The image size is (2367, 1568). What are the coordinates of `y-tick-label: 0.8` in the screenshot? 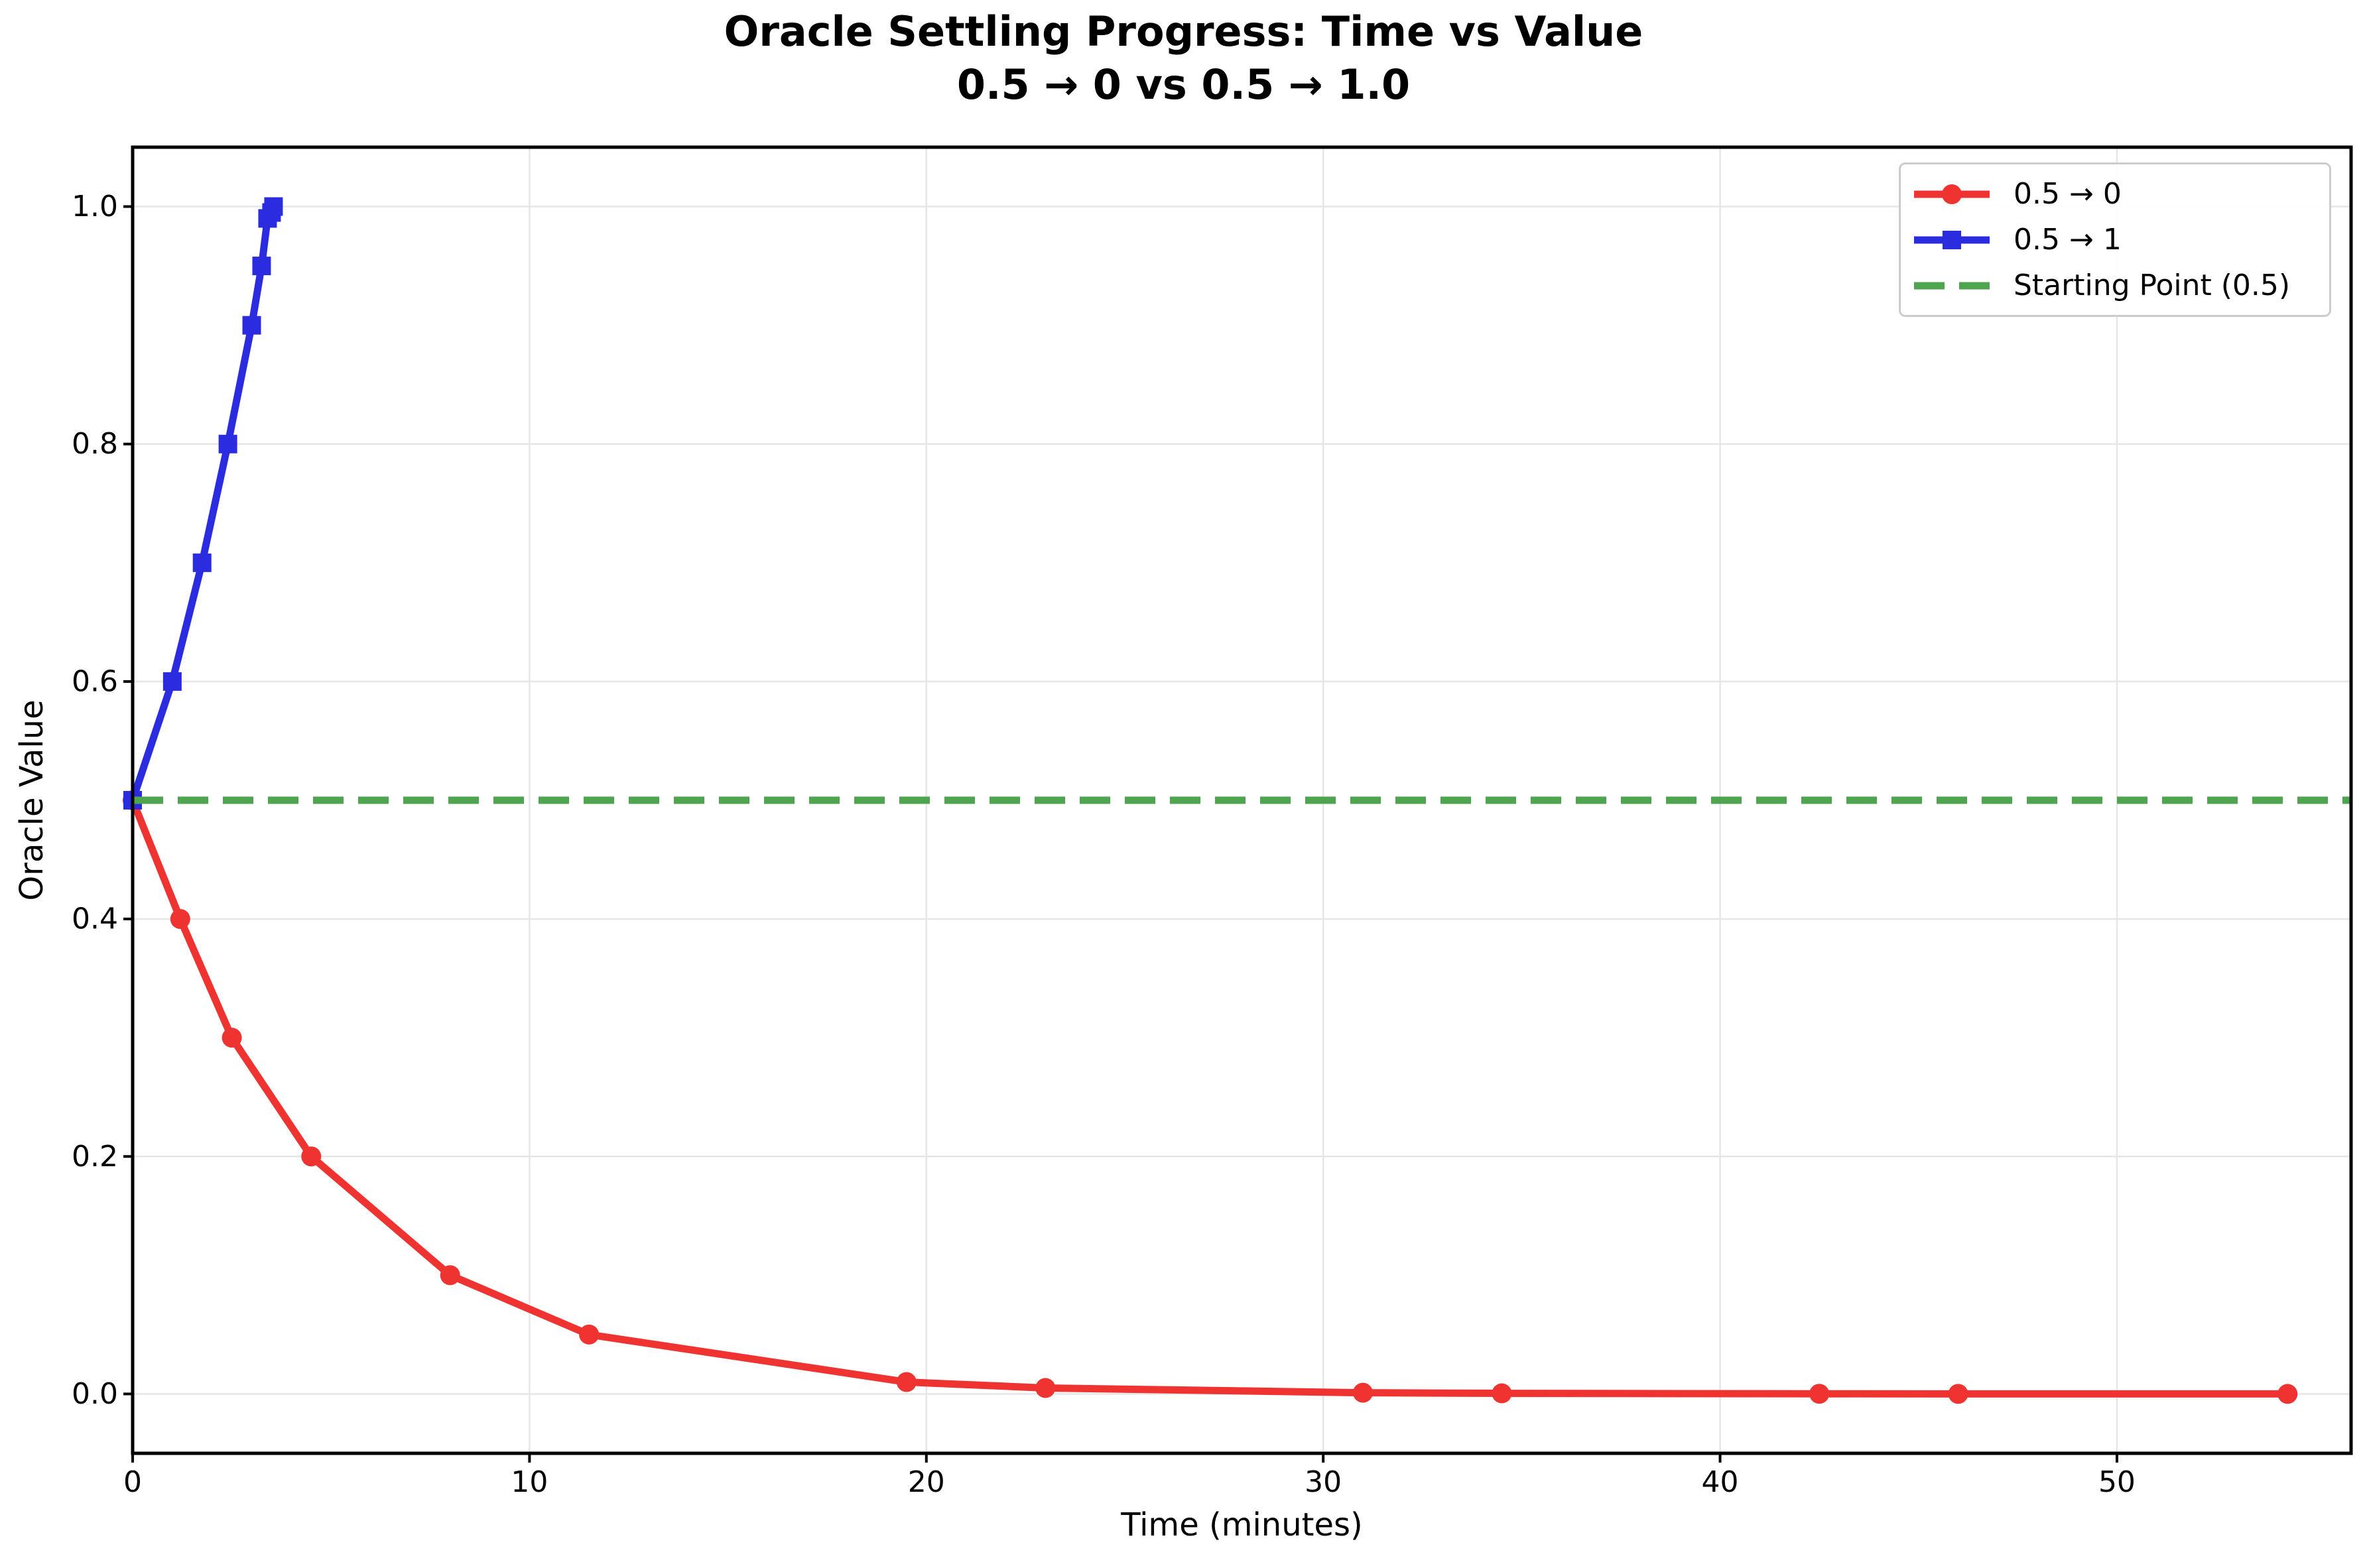 It's located at (95, 444).